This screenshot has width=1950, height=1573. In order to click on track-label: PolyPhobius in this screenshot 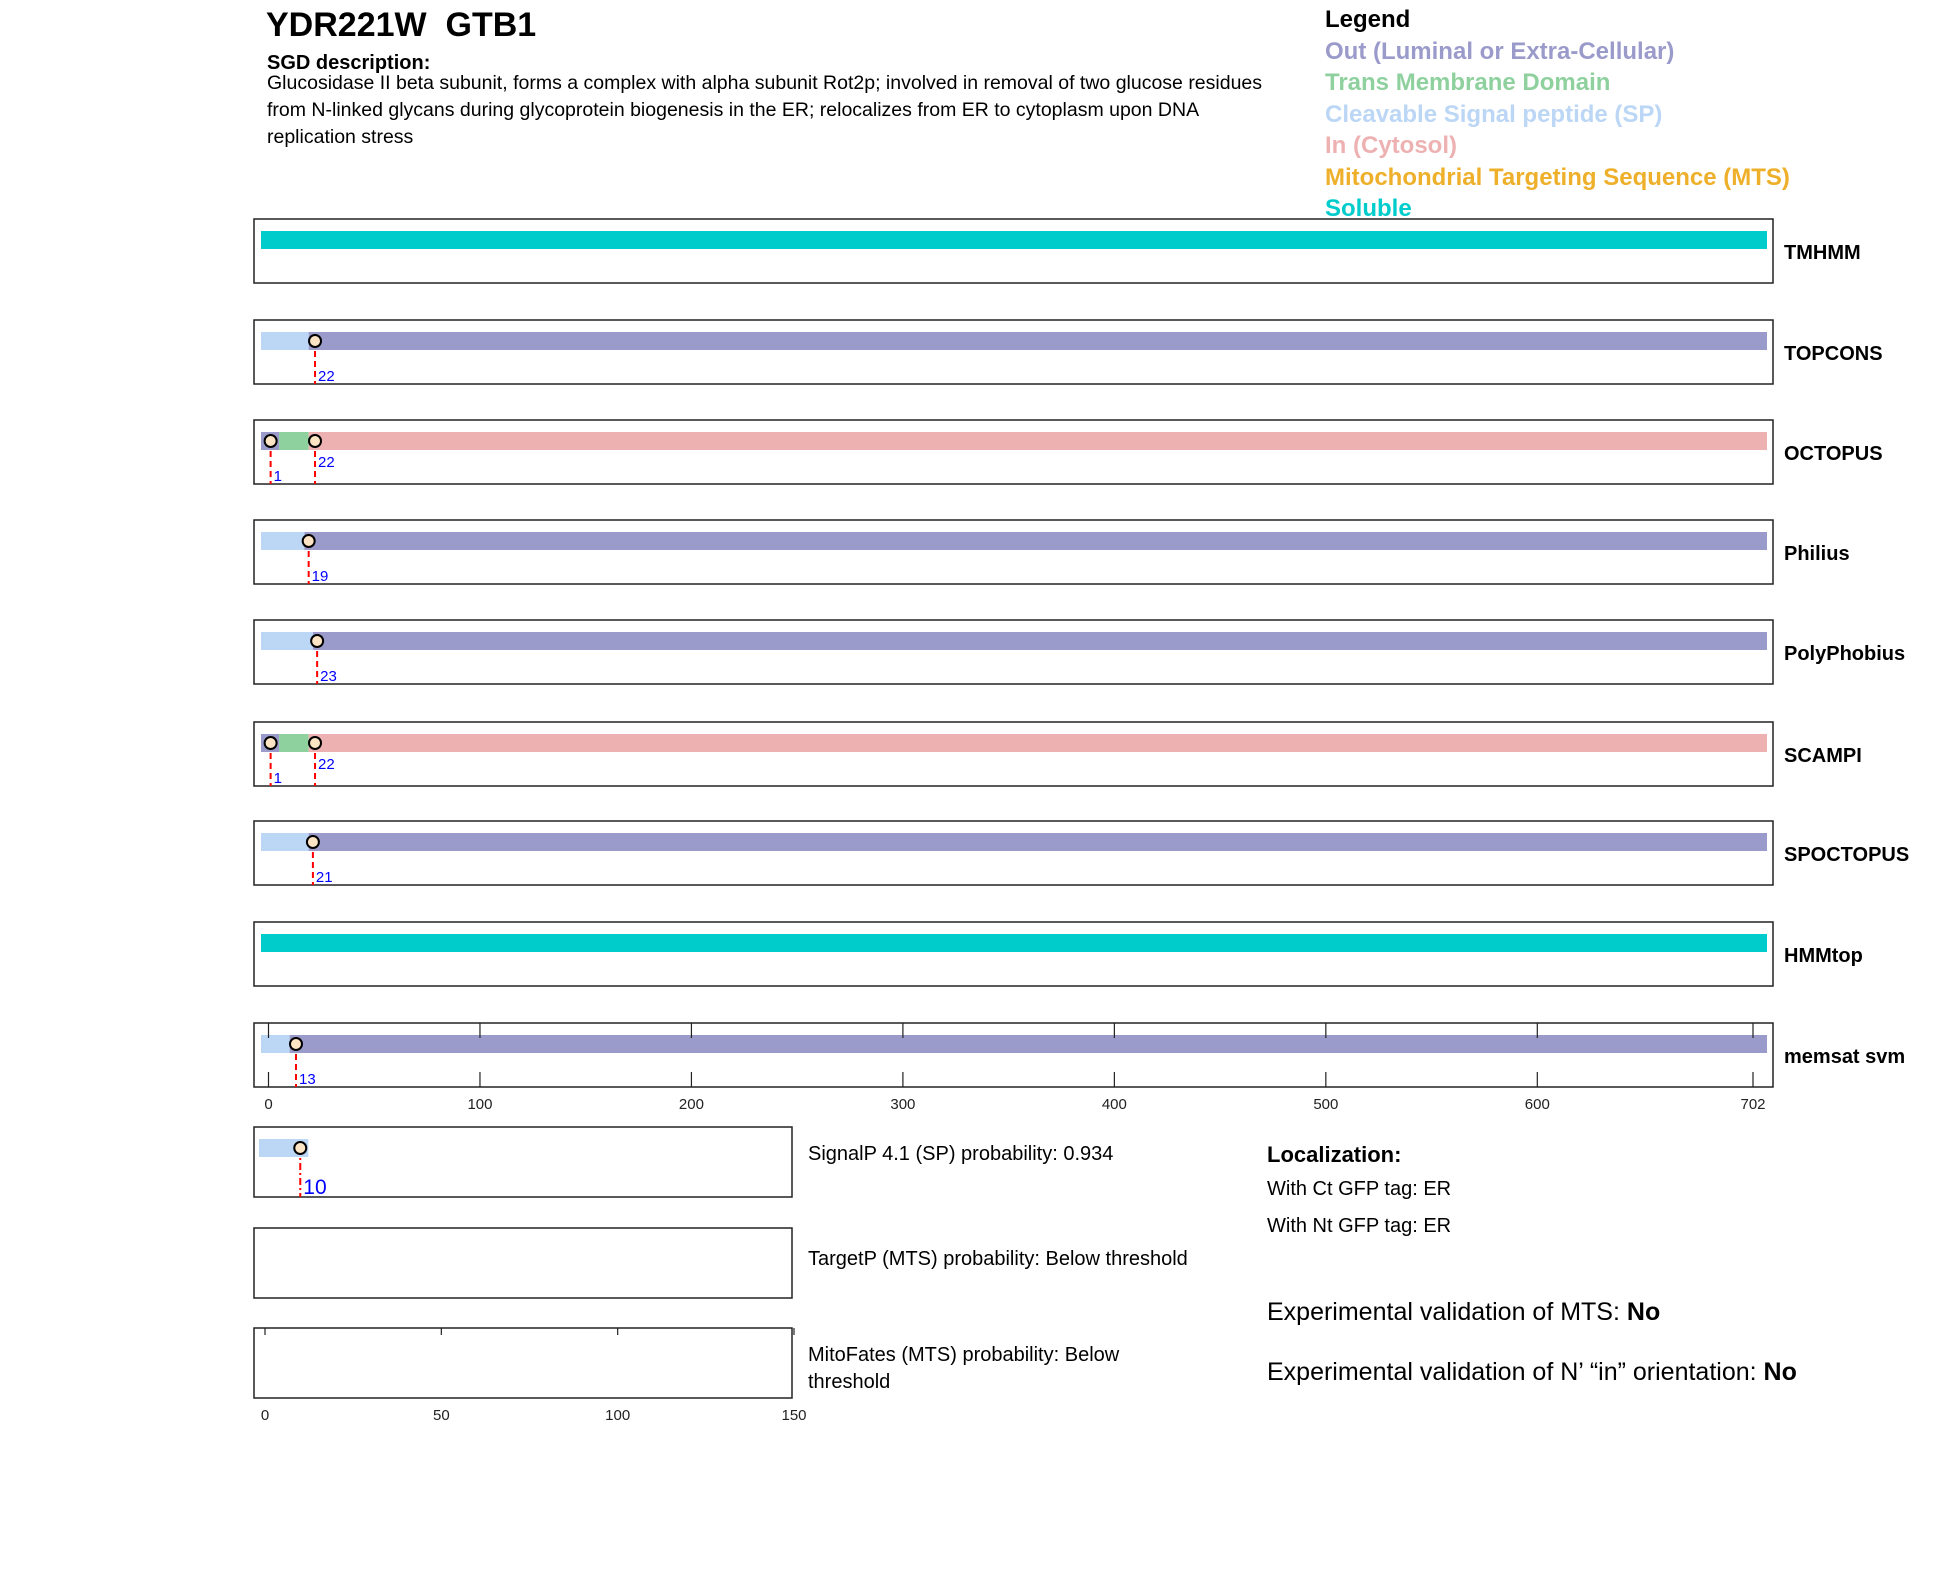, I will do `click(1844, 654)`.